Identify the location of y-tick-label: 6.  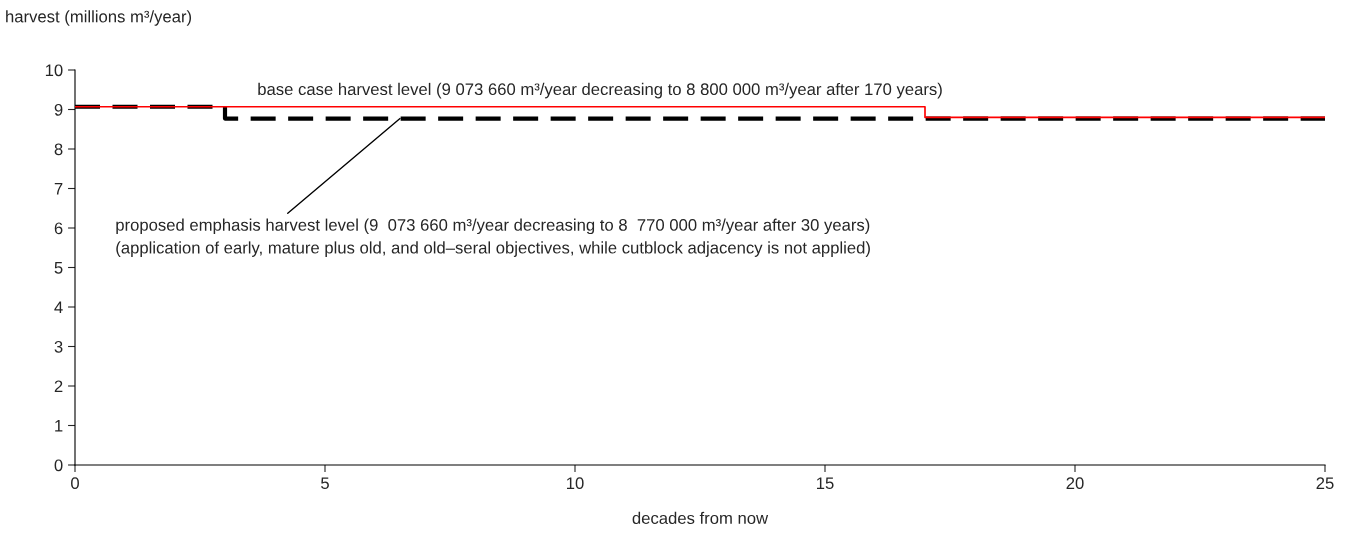
(58, 228).